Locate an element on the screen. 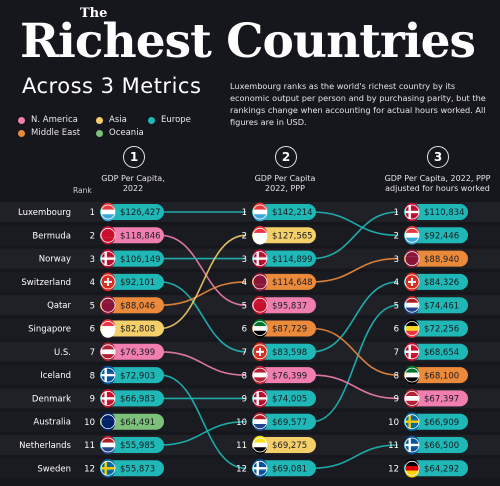 The image size is (500, 486). rank-number: 10 is located at coordinates (241, 423).